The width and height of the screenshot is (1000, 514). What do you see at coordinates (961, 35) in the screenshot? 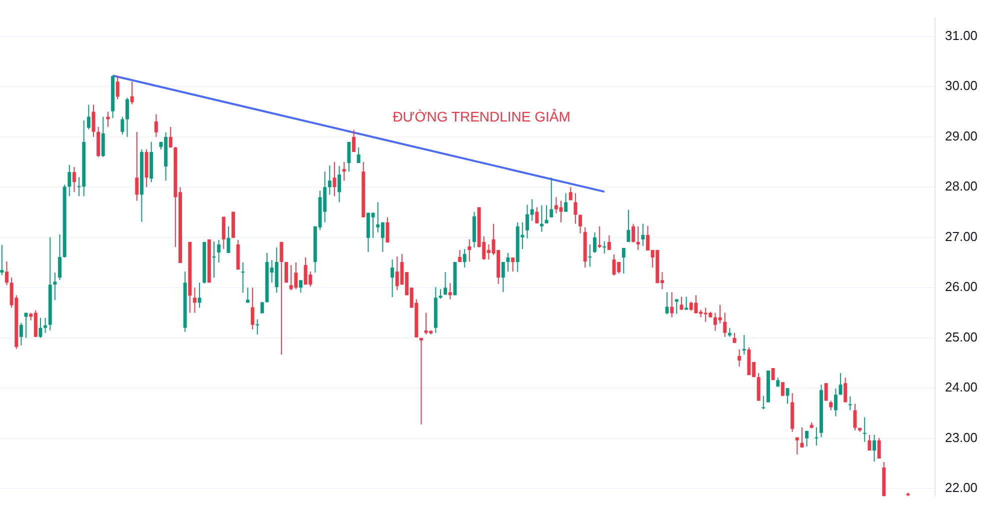
I see `y-tick-label: 31.00` at bounding box center [961, 35].